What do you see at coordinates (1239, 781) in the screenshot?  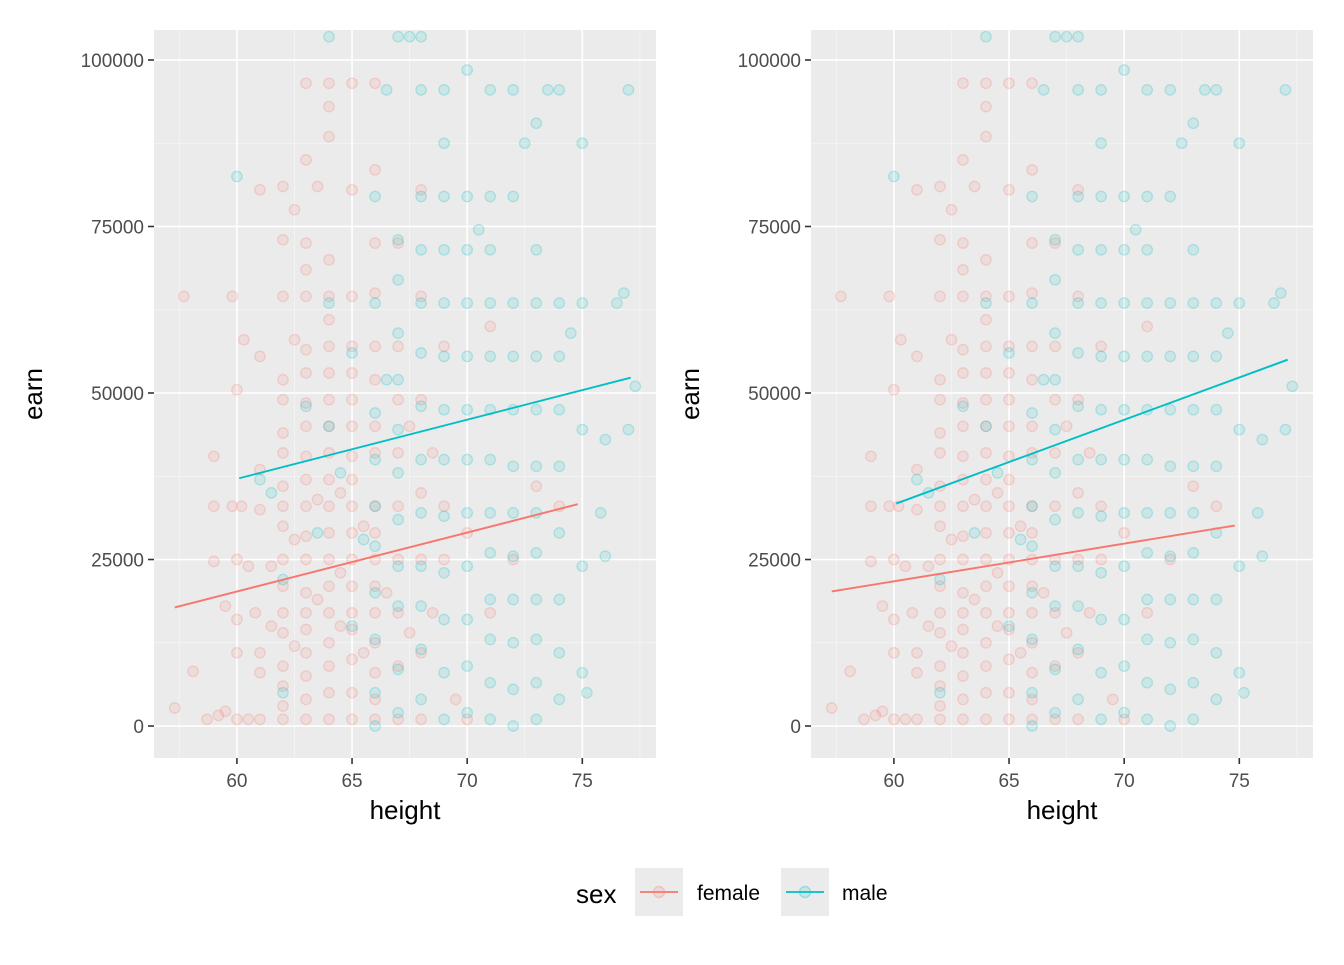 I see `x-tick-label: 75` at bounding box center [1239, 781].